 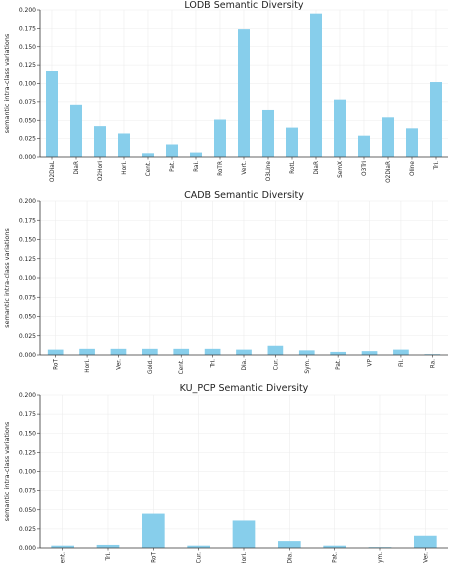 I want to click on bar-gold, so click(x=150, y=351).